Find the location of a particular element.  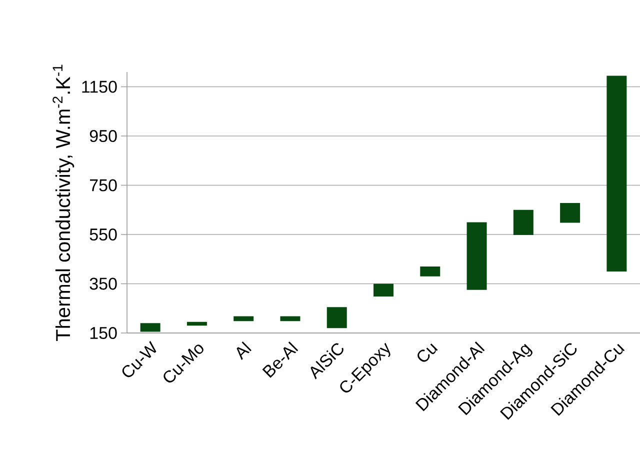

y-tick-label: 550 is located at coordinates (103, 234).